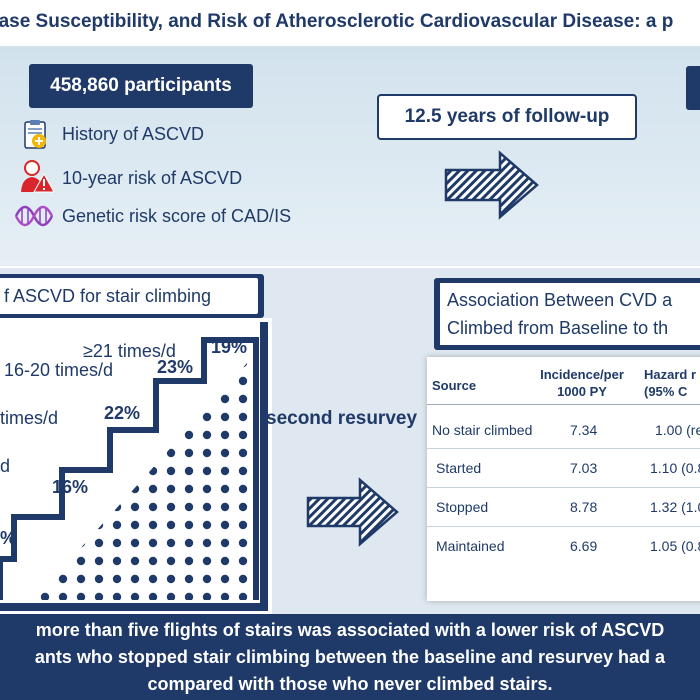 Image resolution: width=700 pixels, height=700 pixels. Describe the element at coordinates (37, 176) in the screenshot. I see `person-warning-icon` at that location.